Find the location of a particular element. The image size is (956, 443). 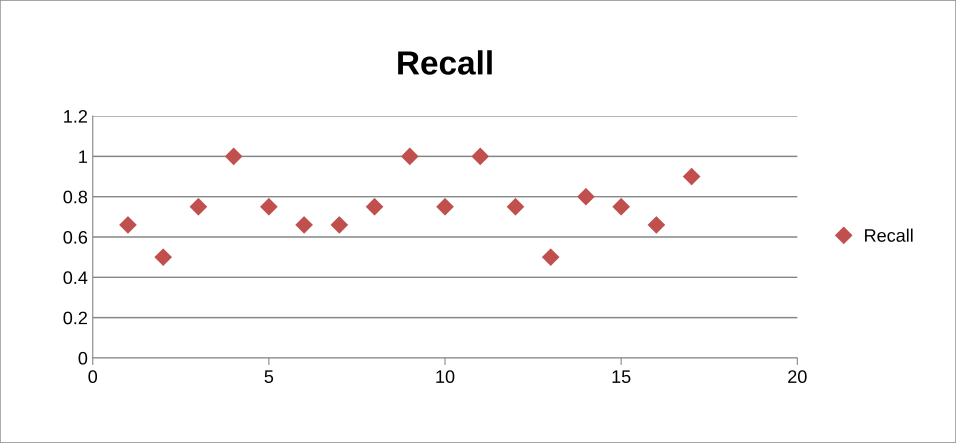

x-tick-label: 15 is located at coordinates (621, 377).